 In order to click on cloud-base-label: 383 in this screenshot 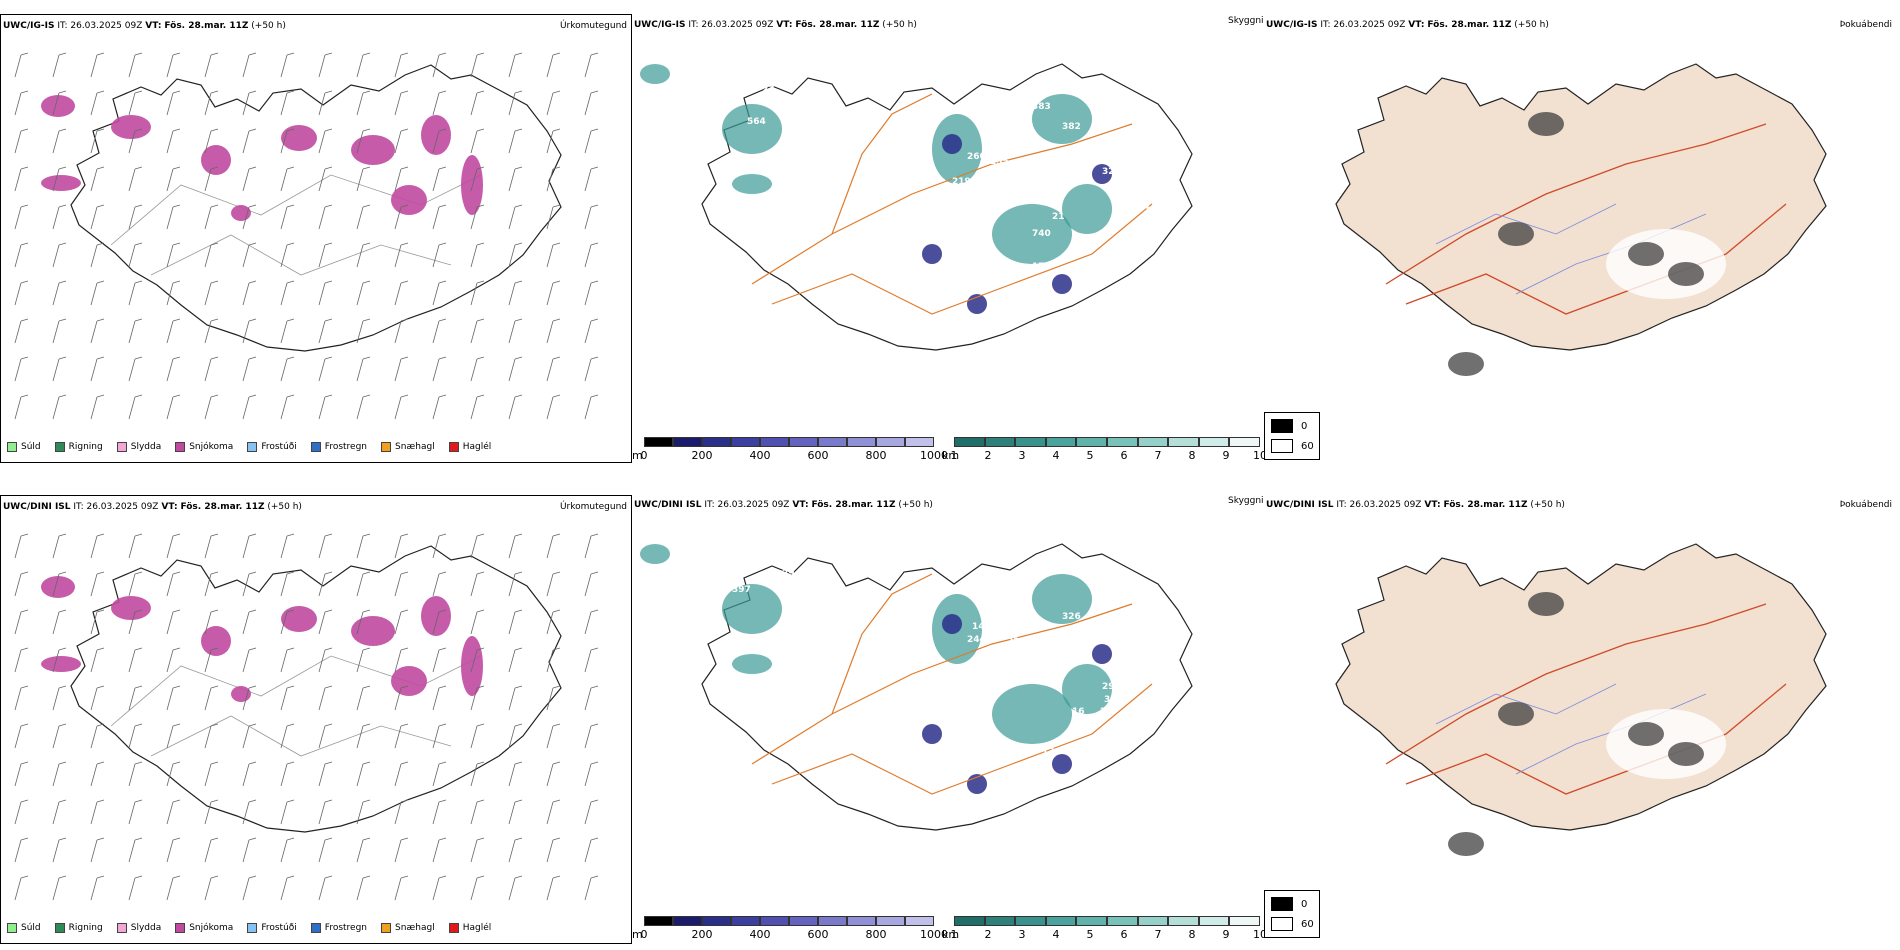, I will do `click(1041, 107)`.